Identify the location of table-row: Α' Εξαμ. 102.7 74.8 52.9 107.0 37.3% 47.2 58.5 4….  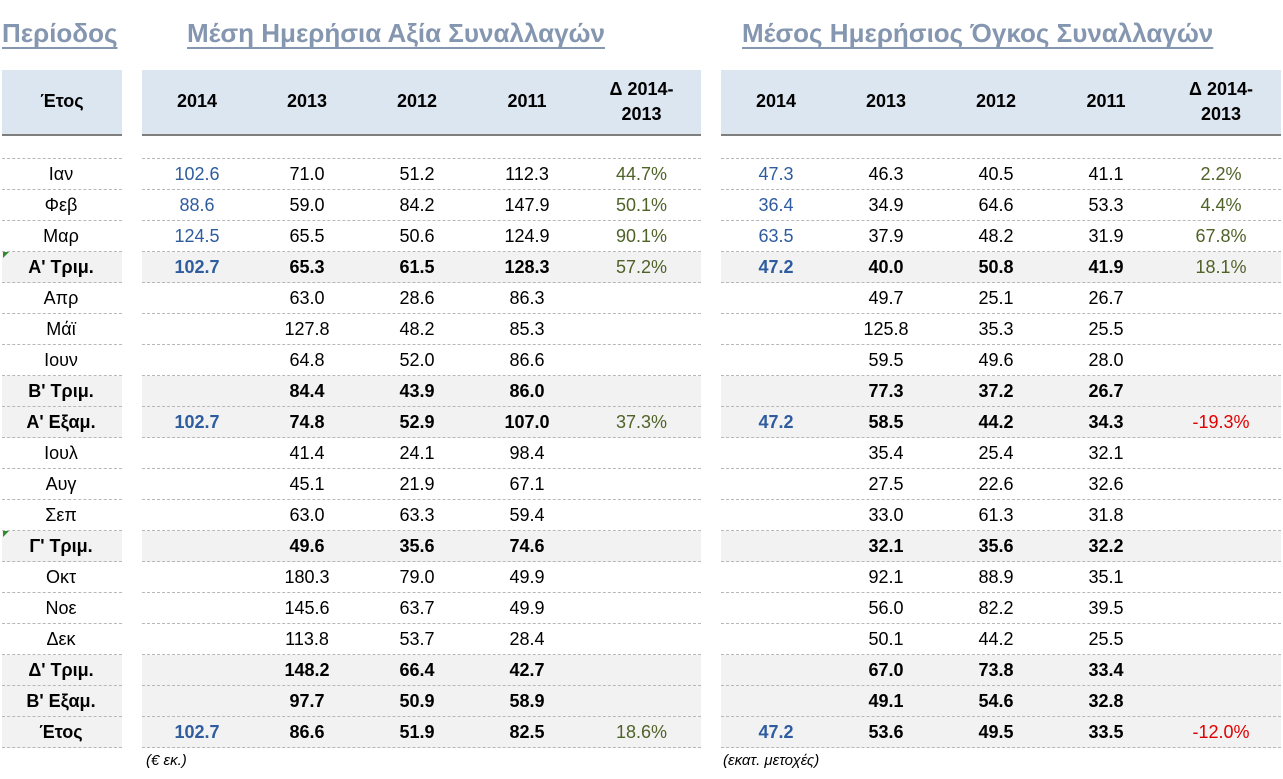
(641, 422).